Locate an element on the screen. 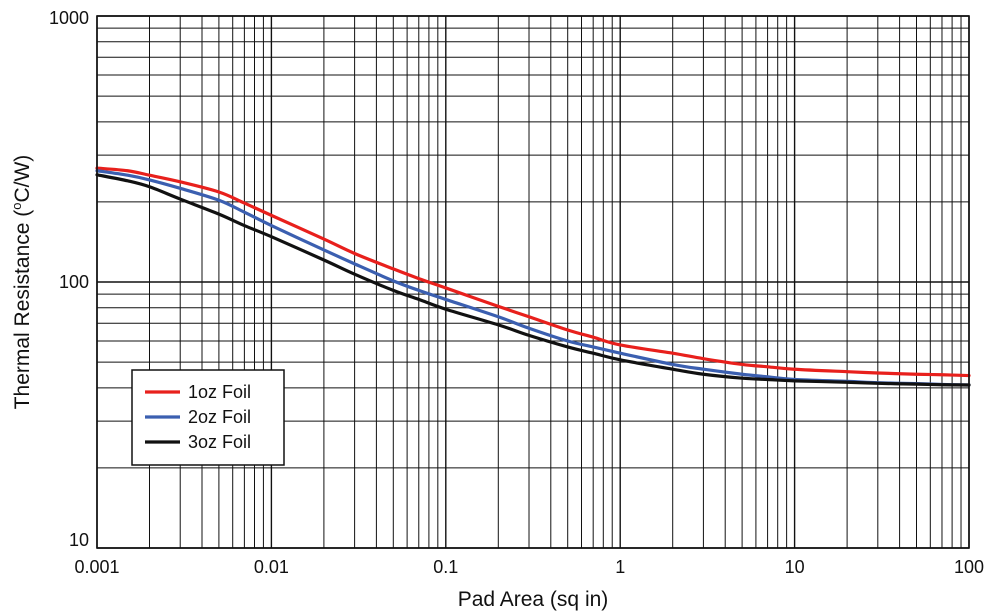  legend-label-2oz-foil: 2oz Foil is located at coordinates (219, 417).